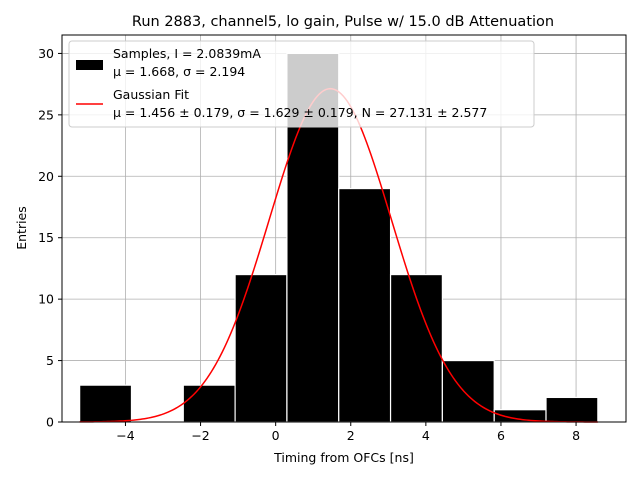  What do you see at coordinates (351, 435) in the screenshot?
I see `x-tick-label: 2` at bounding box center [351, 435].